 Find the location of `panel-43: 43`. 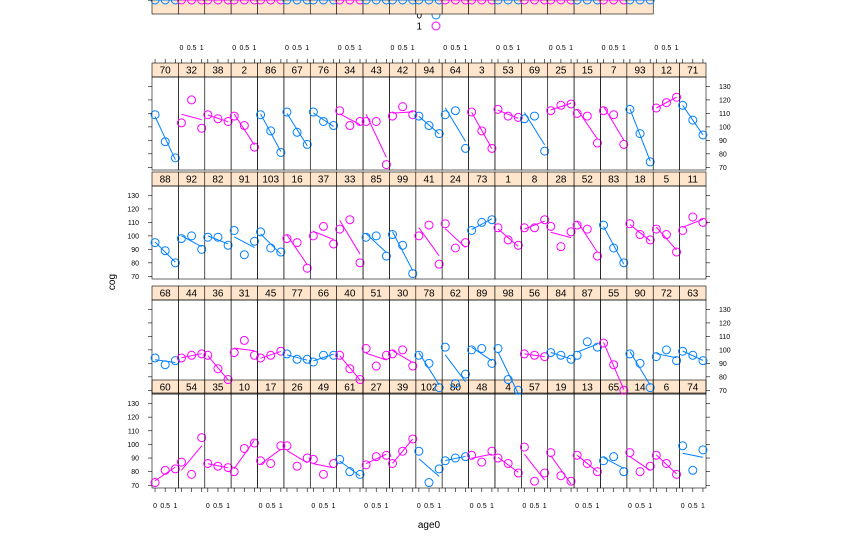

panel-43: 43 is located at coordinates (376, 116).